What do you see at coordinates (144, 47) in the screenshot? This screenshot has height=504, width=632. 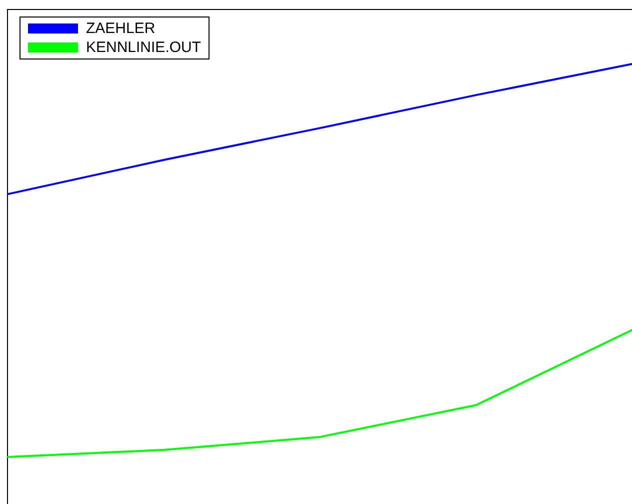 I see `legend-label: KENNLINIE.OUT` at bounding box center [144, 47].